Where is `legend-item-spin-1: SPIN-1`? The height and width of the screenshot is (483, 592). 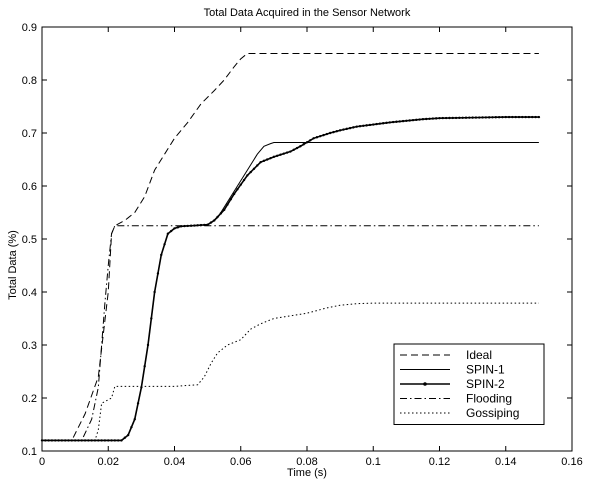
legend-item-spin-1: SPIN-1 is located at coordinates (452, 370).